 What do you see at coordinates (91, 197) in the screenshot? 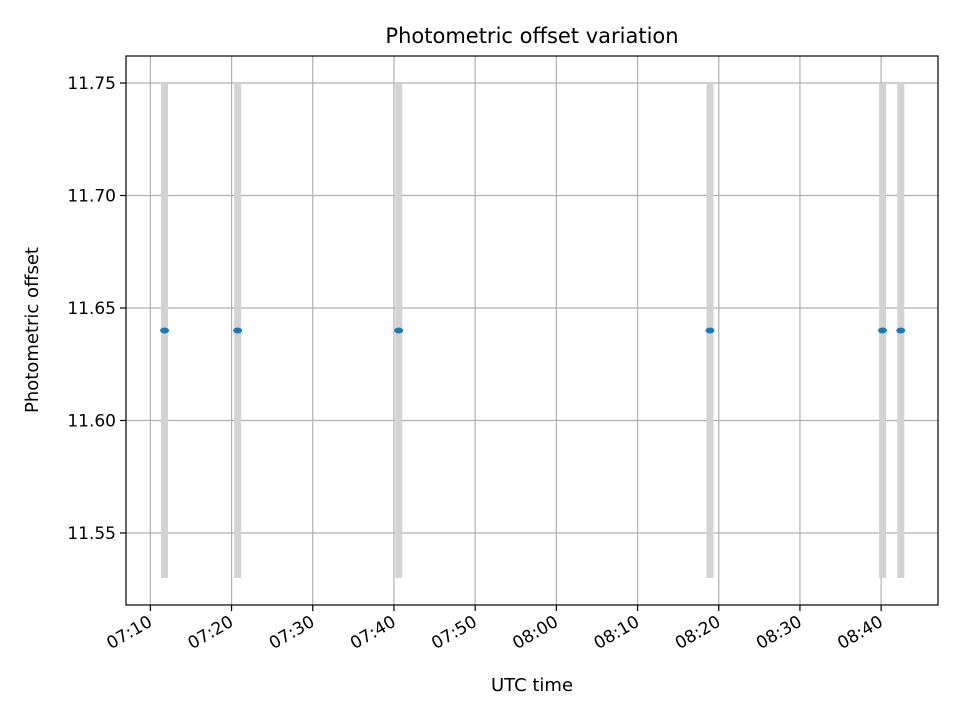
I see `y-tick-label: 11.70` at bounding box center [91, 197].